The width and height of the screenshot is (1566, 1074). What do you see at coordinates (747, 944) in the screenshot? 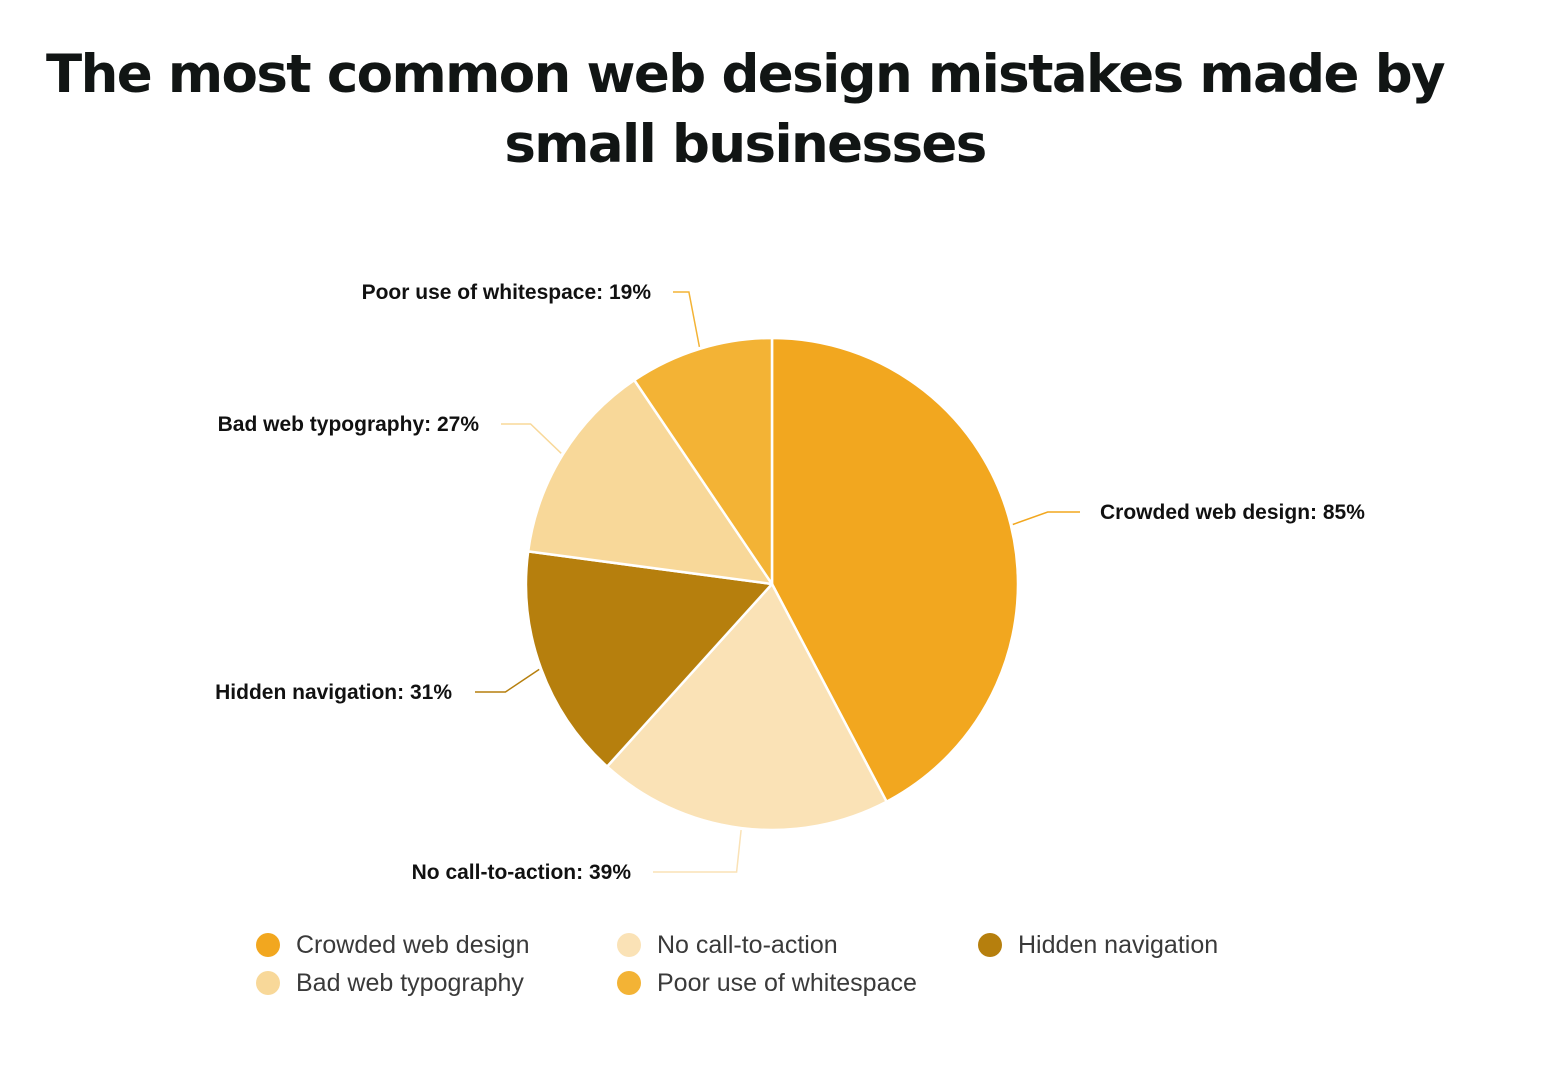
I see `legend-label: No call-to-action` at bounding box center [747, 944].